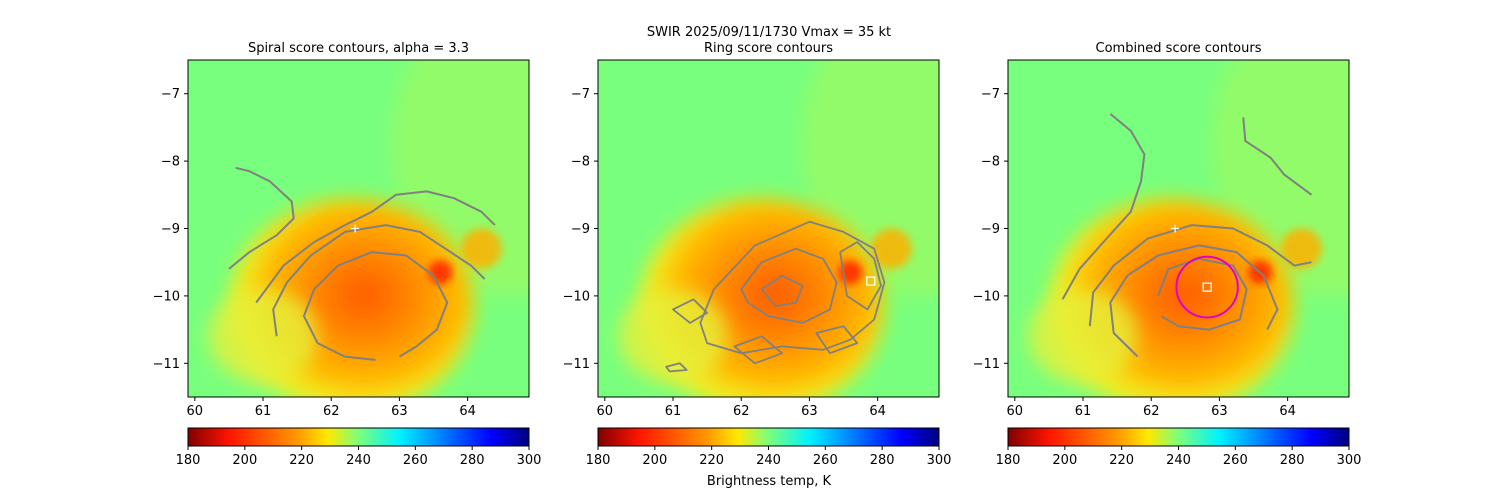  Describe the element at coordinates (769, 32) in the screenshot. I see `figure-suptitle: SWIR 2025/09/11/1730 Vmax = 35 kt` at that location.